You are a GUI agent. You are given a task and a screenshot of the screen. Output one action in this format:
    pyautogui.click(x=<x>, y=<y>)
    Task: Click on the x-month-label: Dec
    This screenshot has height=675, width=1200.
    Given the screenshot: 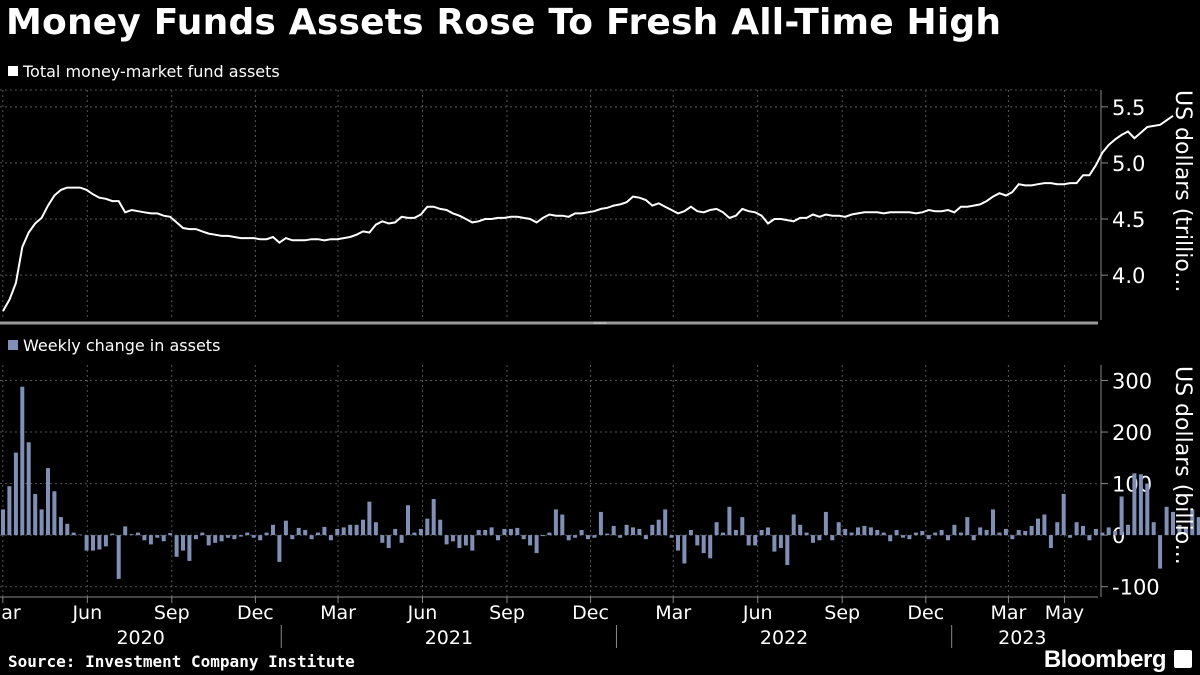 What is the action you would take?
    pyautogui.click(x=925, y=613)
    